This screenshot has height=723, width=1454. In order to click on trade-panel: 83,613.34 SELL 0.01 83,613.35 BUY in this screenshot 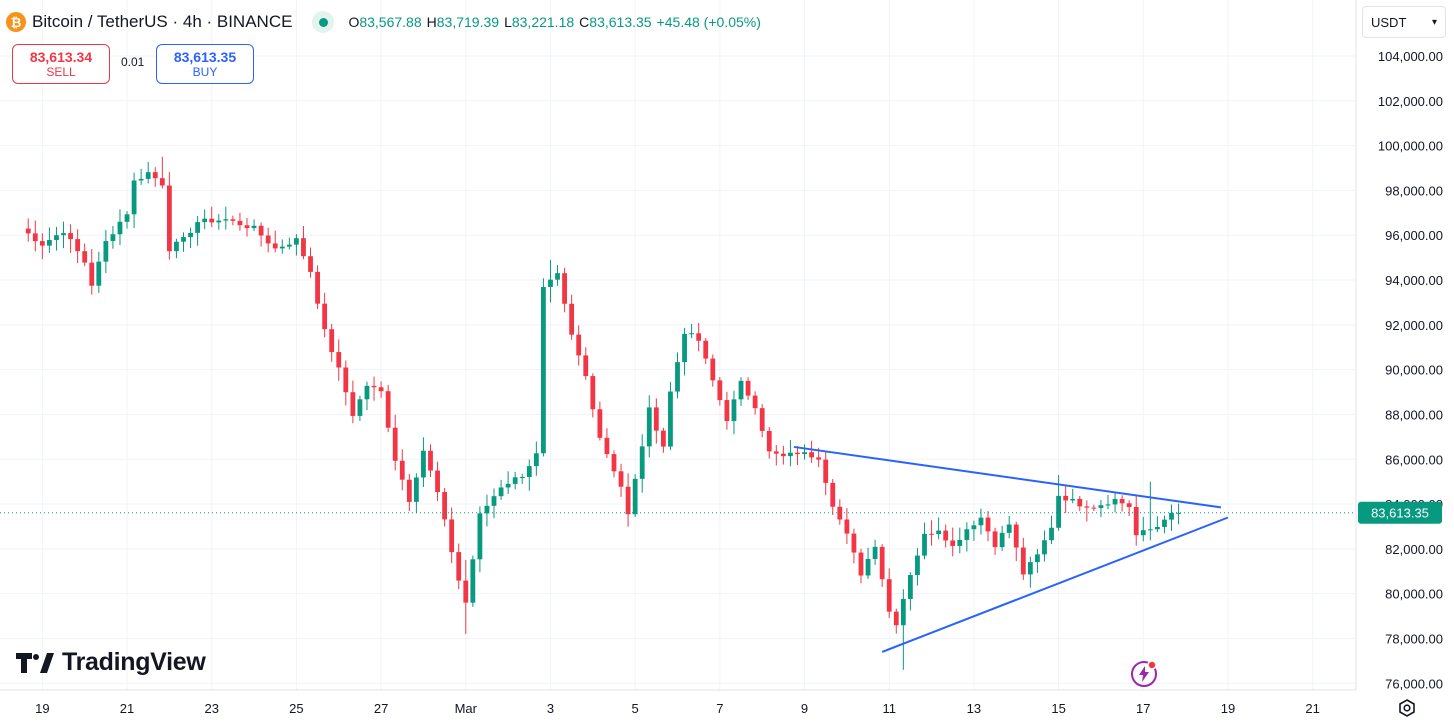, I will do `click(135, 64)`.